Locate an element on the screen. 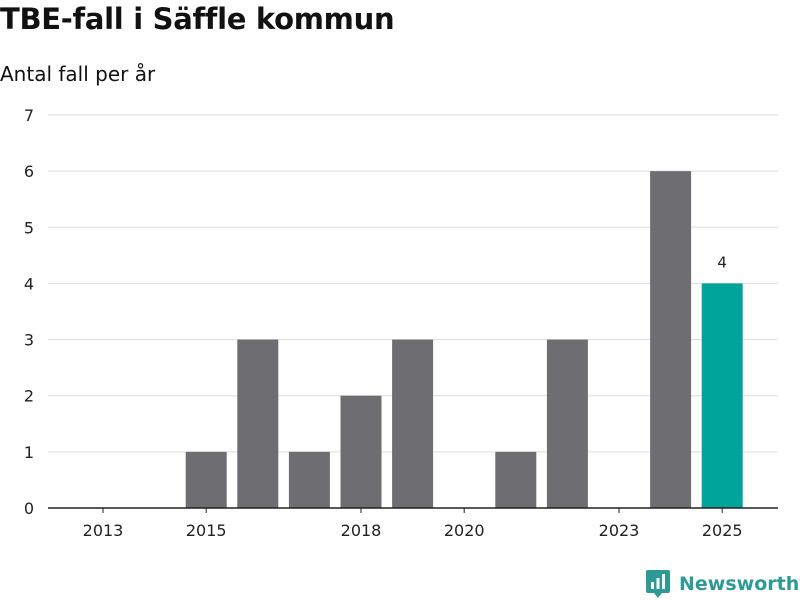 Image resolution: width=800 pixels, height=600 pixels. y-tick-label: 2 is located at coordinates (29, 396).